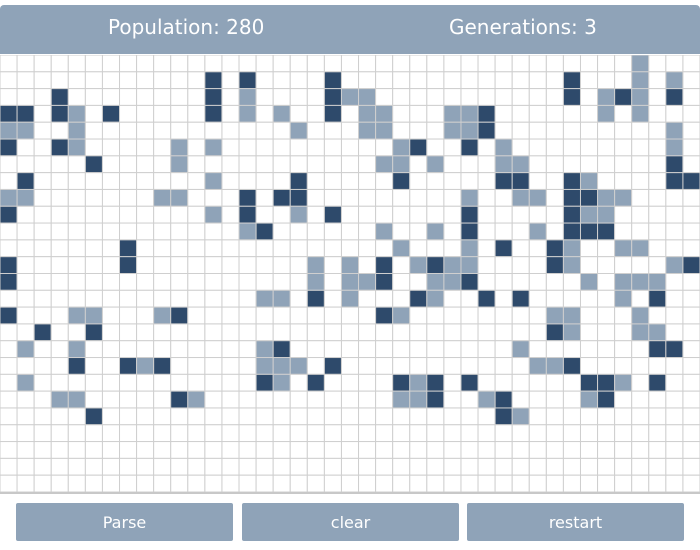 The image size is (700, 550). What do you see at coordinates (575, 522) in the screenshot?
I see `restart-button: restart` at bounding box center [575, 522].